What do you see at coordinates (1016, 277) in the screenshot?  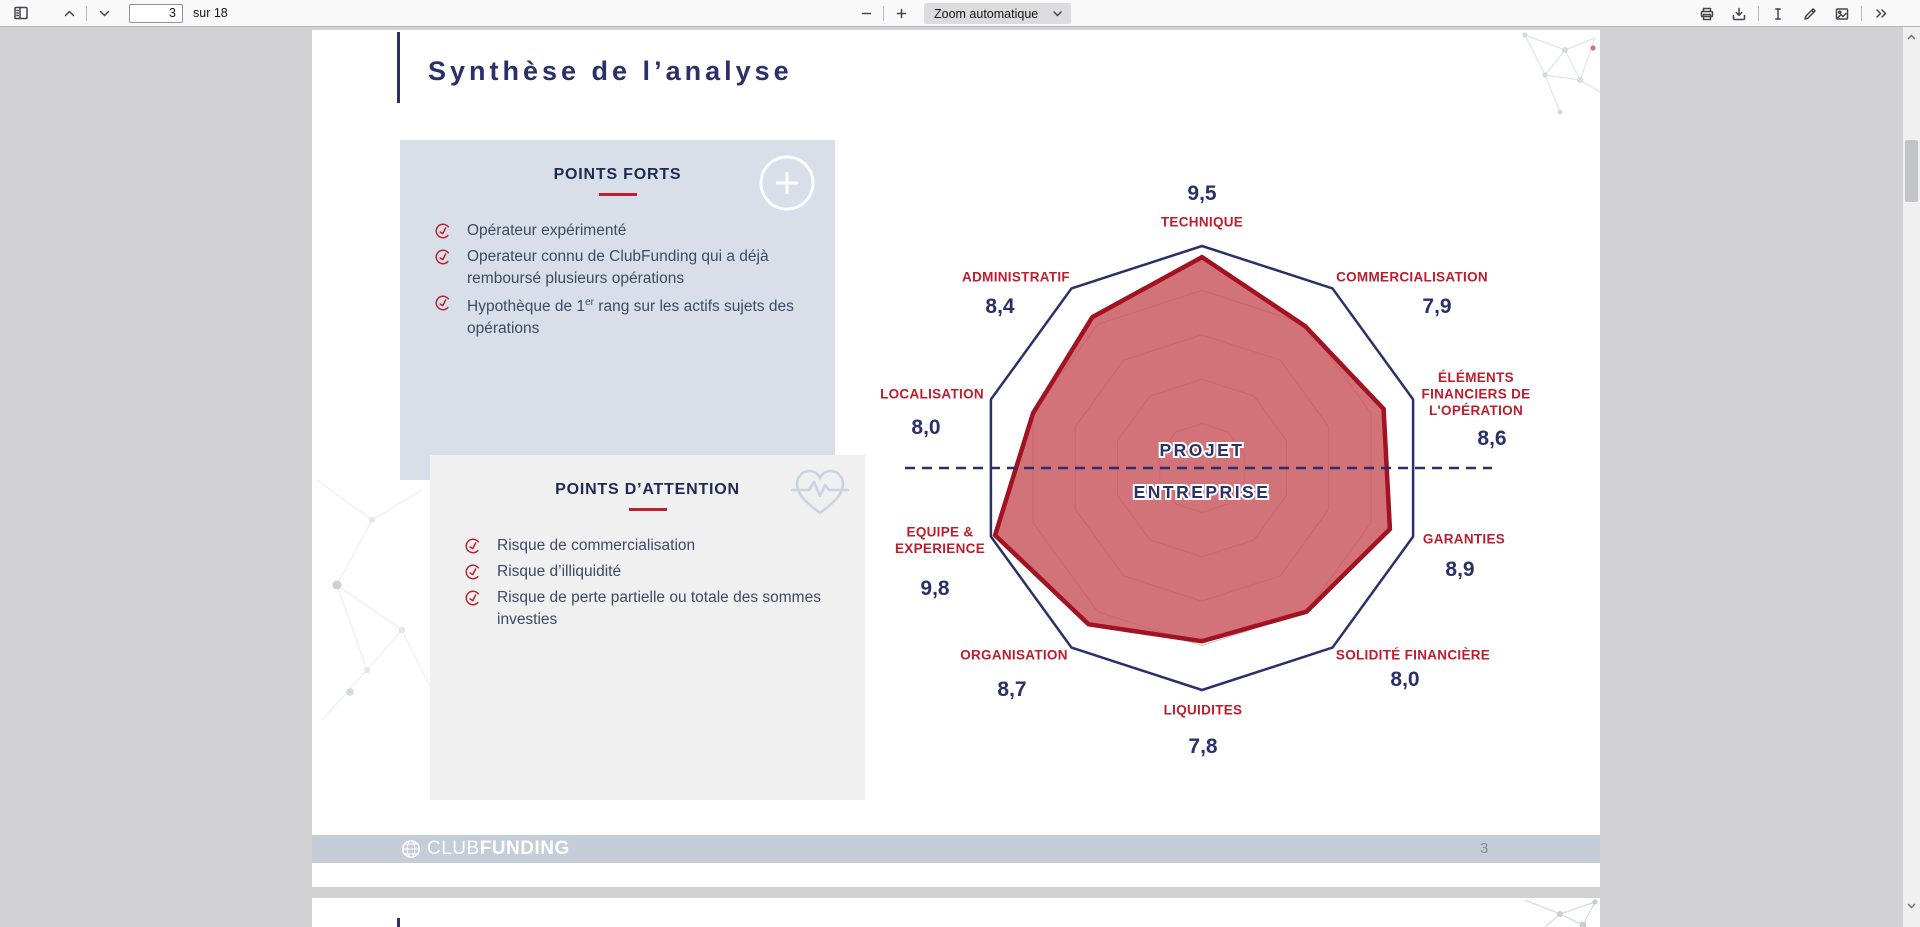 I see `radar-axis-label: ADMINISTRATIF` at bounding box center [1016, 277].